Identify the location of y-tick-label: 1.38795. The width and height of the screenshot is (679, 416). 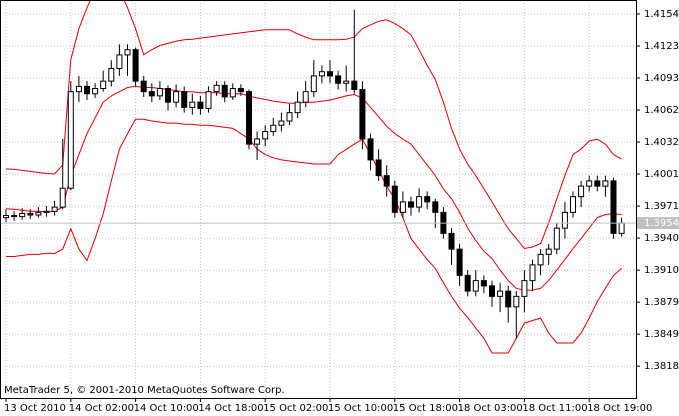
(661, 302).